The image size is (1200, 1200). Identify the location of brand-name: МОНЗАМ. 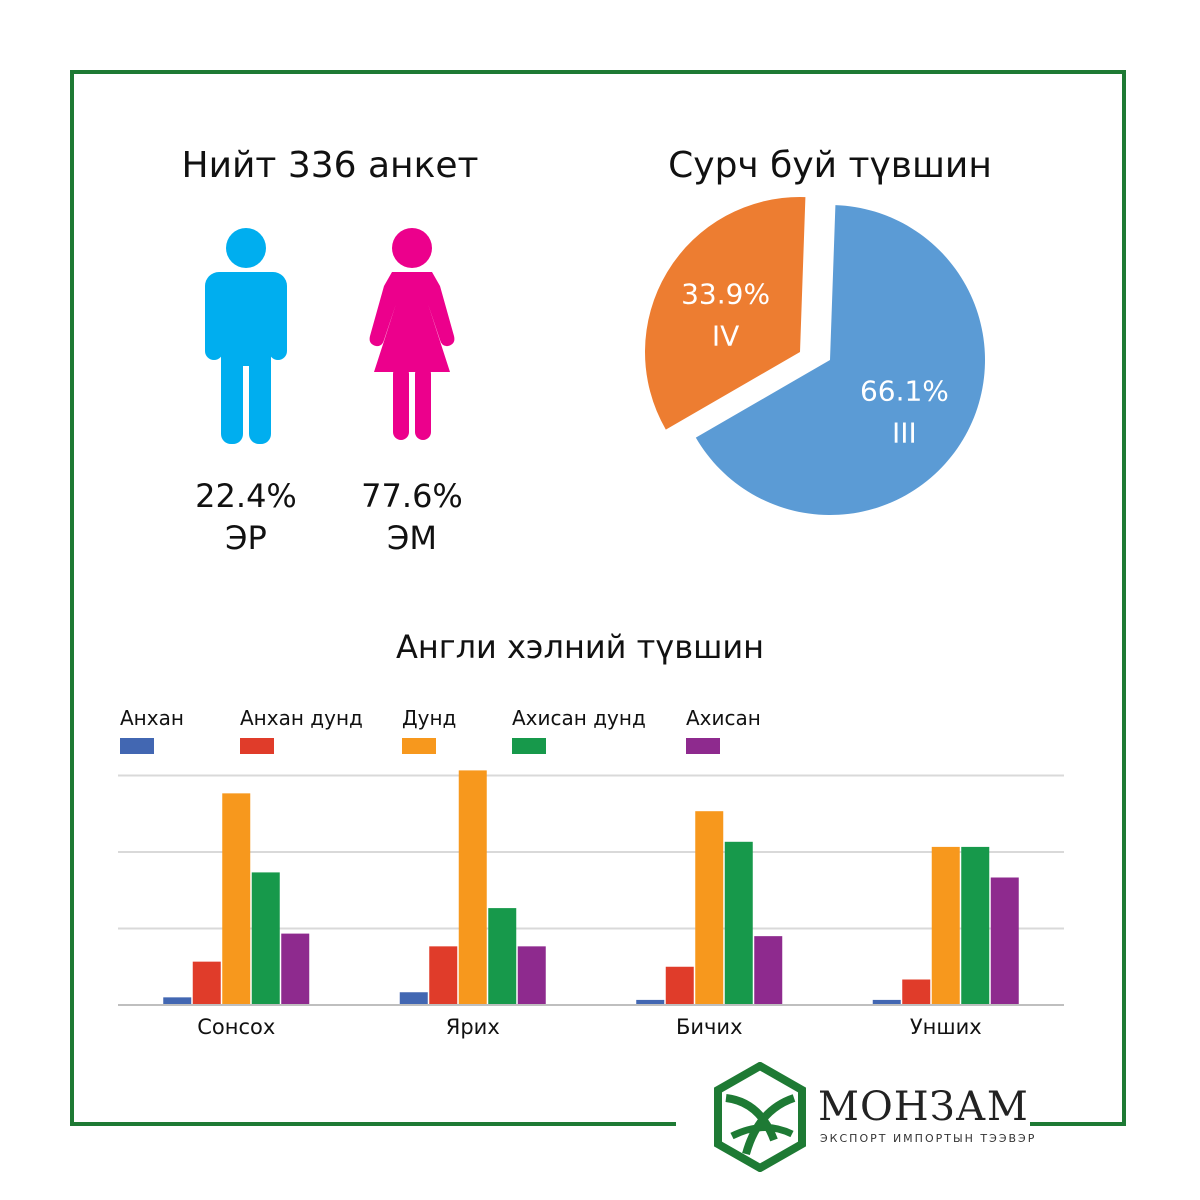
(923, 1107).